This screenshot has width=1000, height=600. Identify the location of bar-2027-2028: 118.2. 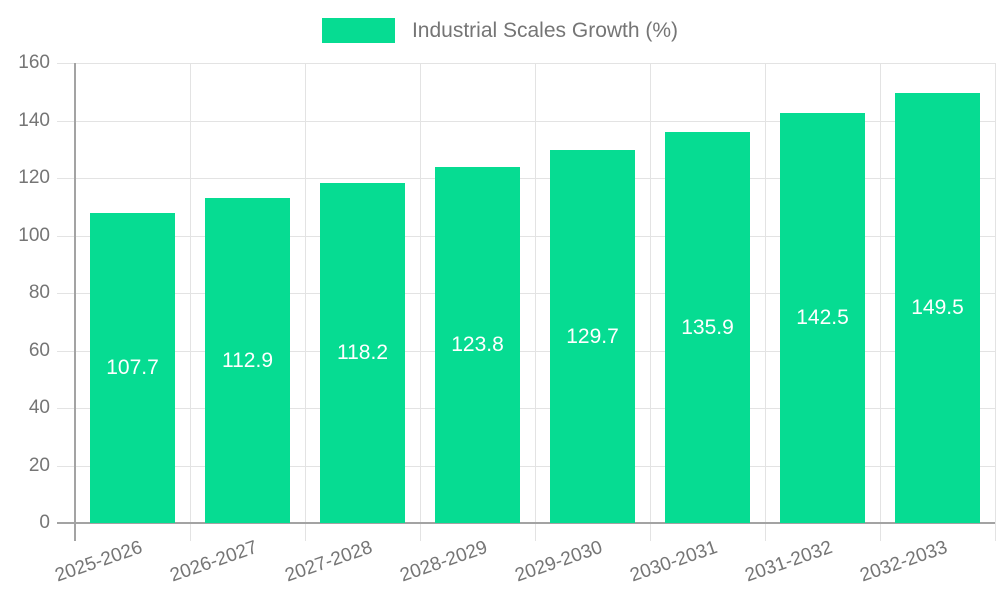
(362, 353).